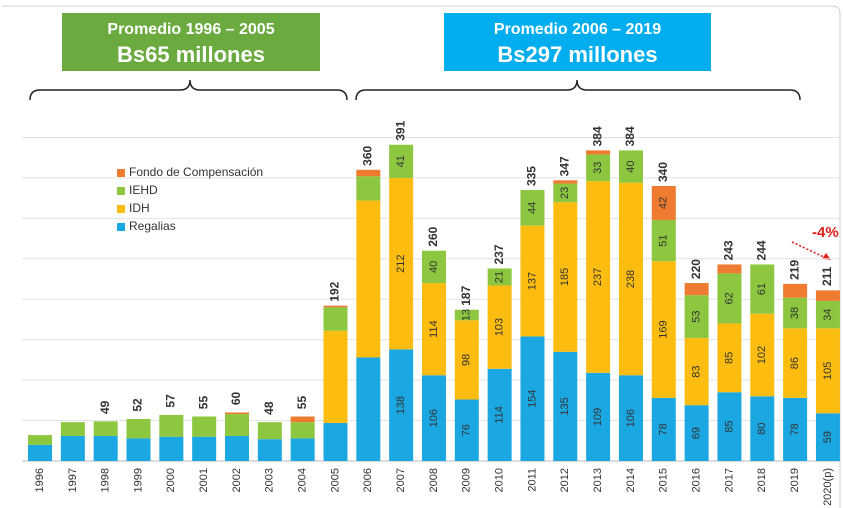 The height and width of the screenshot is (508, 843). I want to click on segment-label: 21, so click(500, 277).